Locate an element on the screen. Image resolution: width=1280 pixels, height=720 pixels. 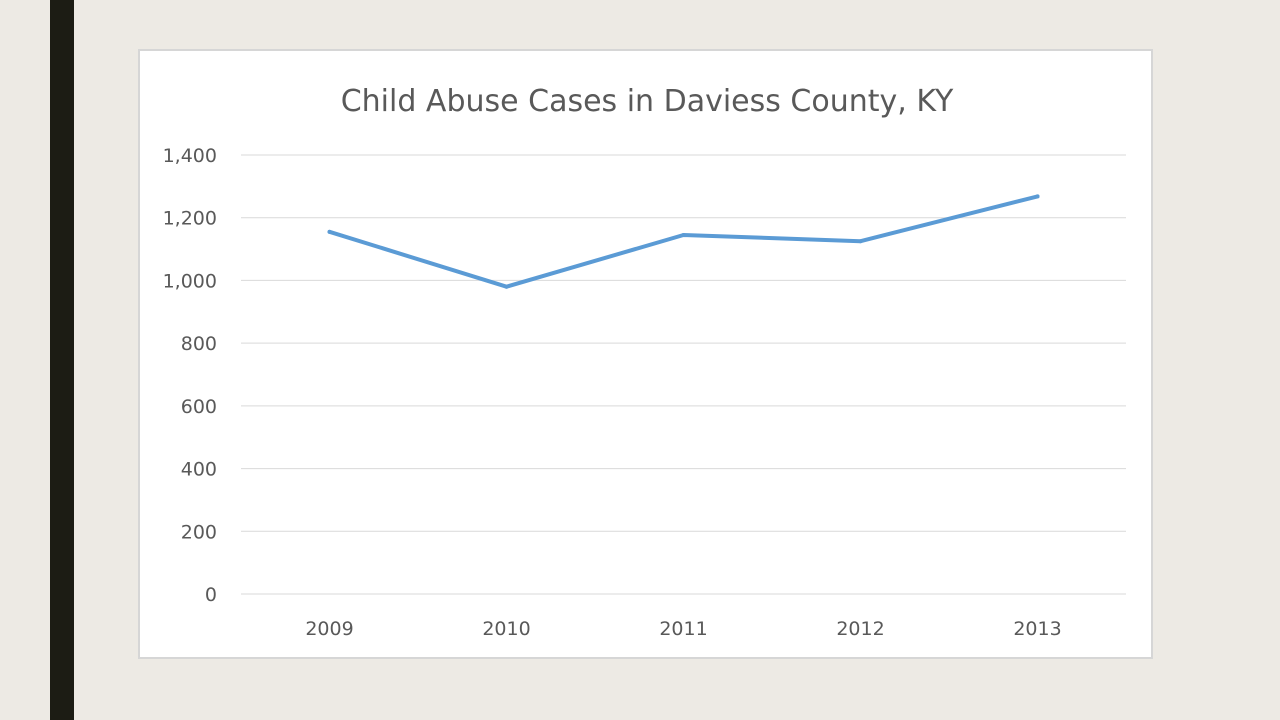
x-tick-label: 2012 is located at coordinates (860, 629).